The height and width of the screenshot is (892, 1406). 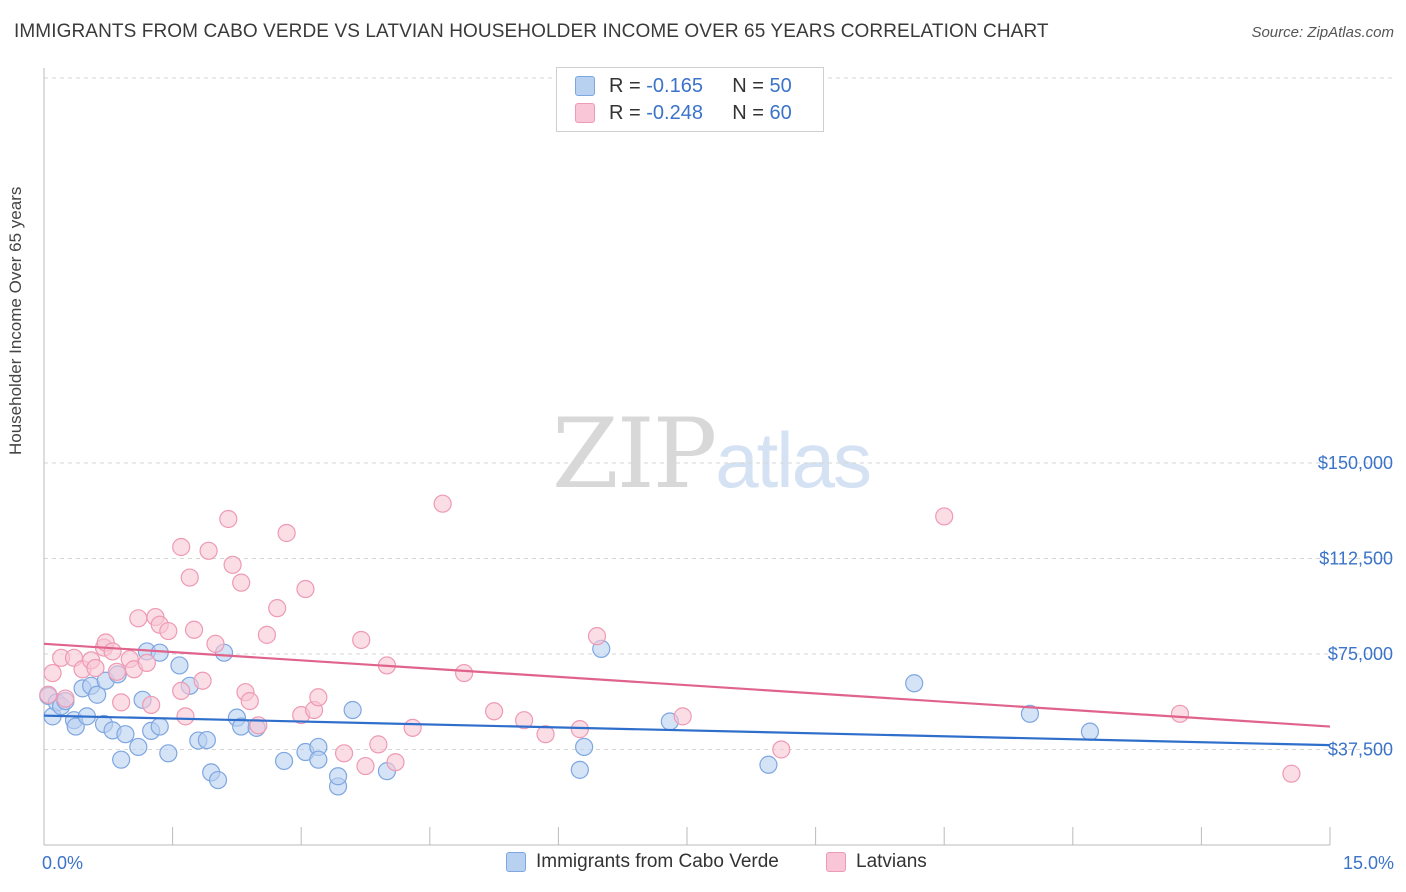 I want to click on watermark: ZIPatlas, so click(x=712, y=454).